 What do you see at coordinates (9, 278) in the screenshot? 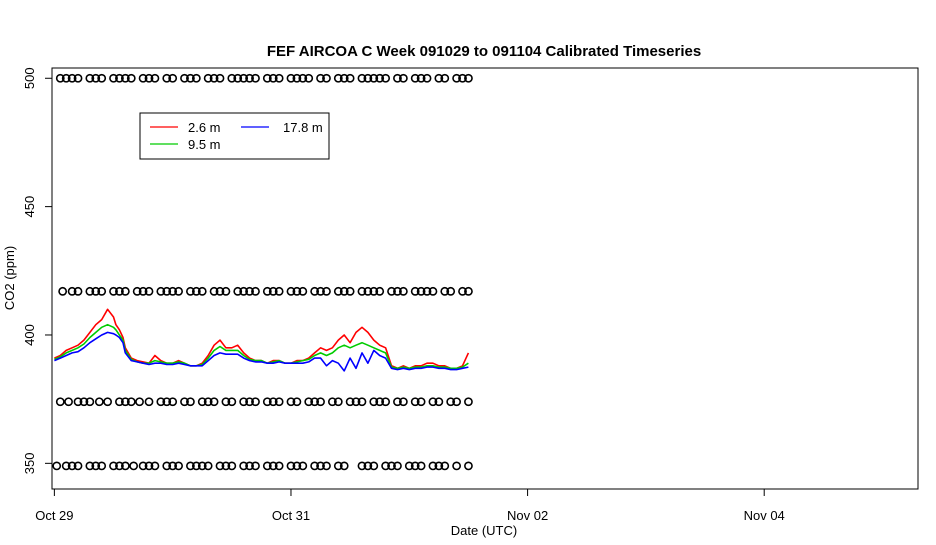
I see `y-axis-label: CO2 (ppm)` at bounding box center [9, 278].